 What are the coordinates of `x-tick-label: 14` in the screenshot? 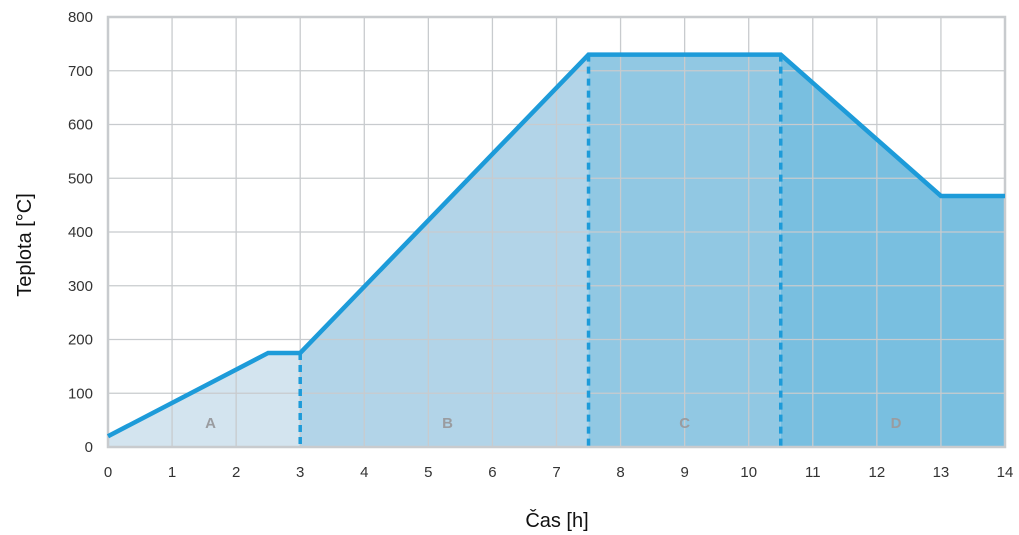 It's located at (1005, 472).